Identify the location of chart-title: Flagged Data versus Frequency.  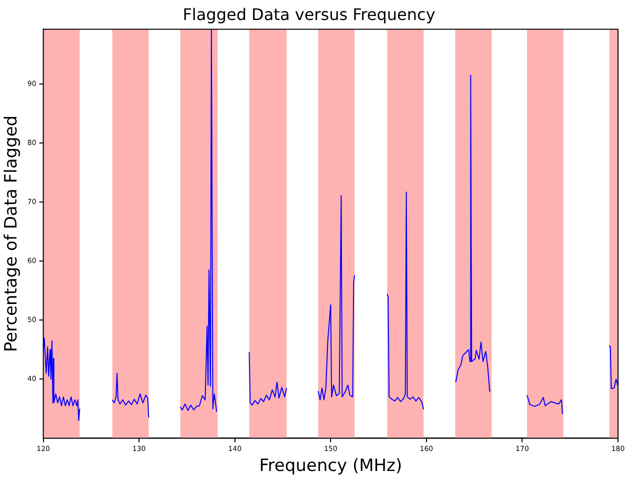
(309, 14).